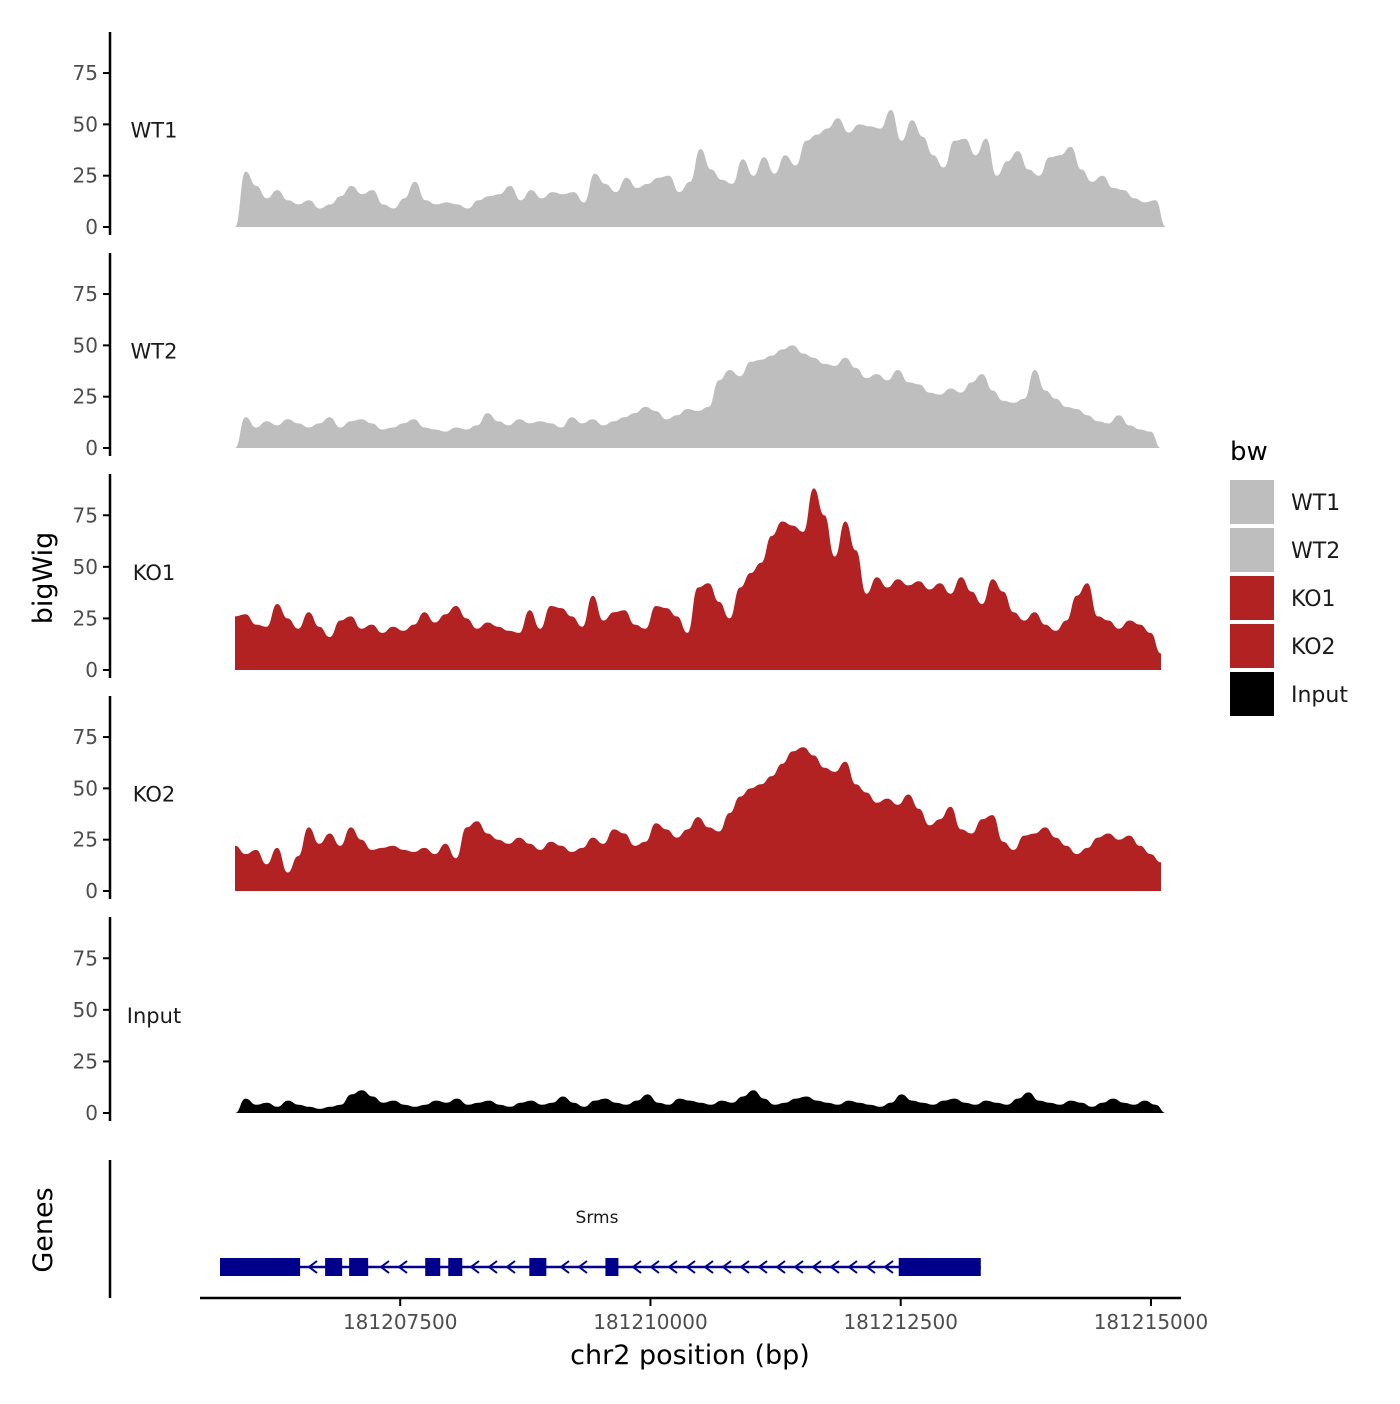 The image size is (1400, 1404). What do you see at coordinates (1252, 502) in the screenshot?
I see `legend-swatch-wt1` at bounding box center [1252, 502].